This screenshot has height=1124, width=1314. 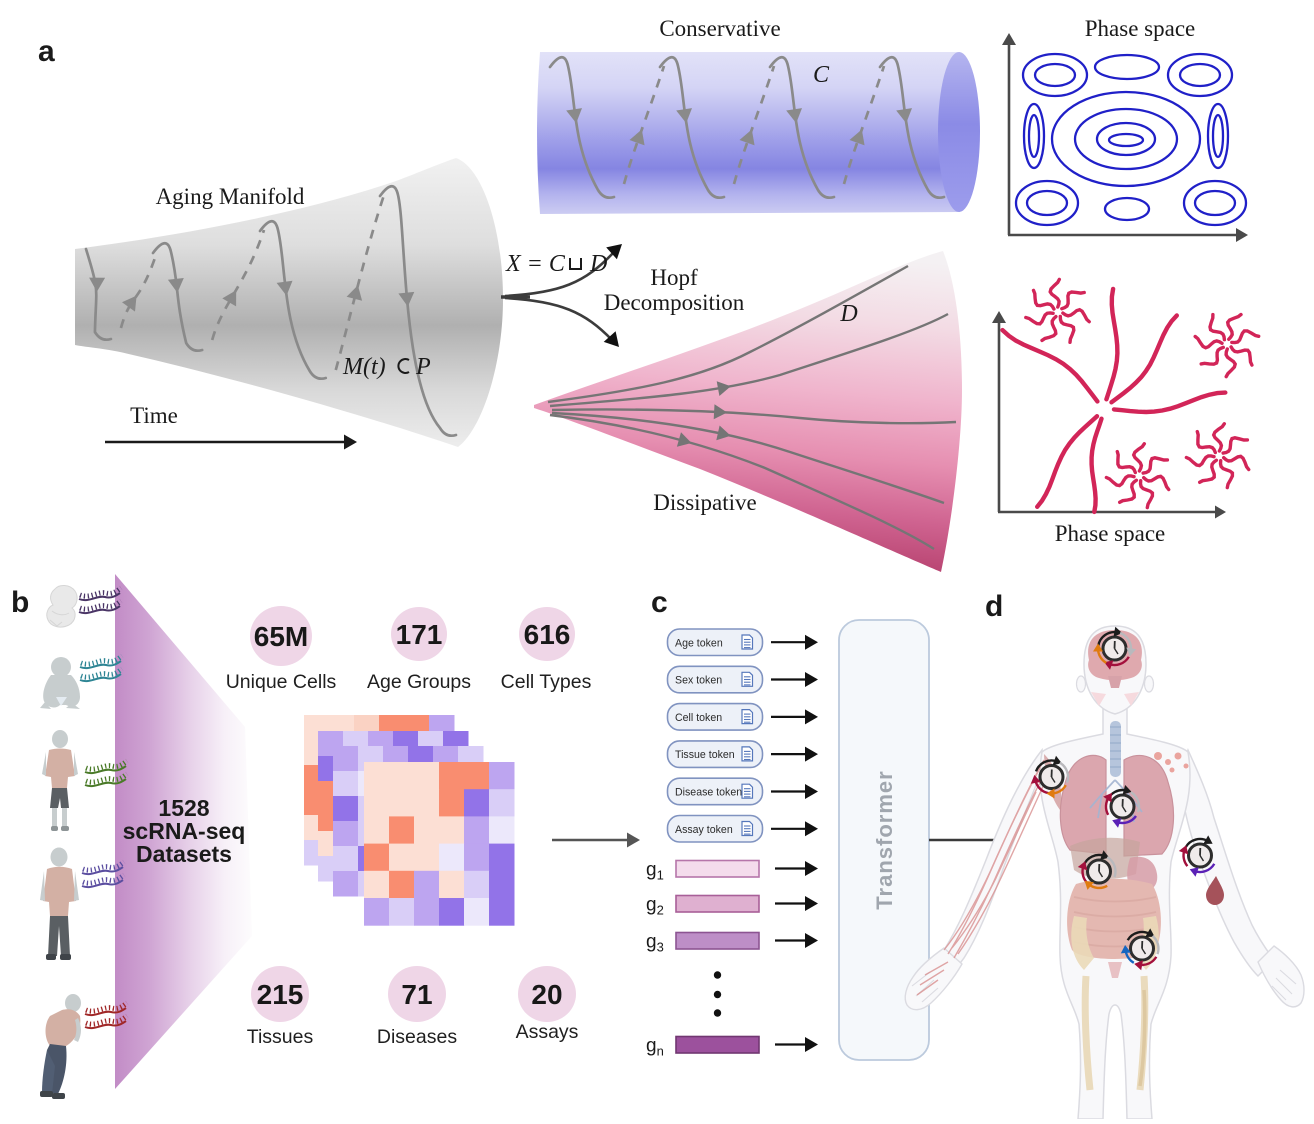 I want to click on svg-text: X = C, so click(x=535, y=264).